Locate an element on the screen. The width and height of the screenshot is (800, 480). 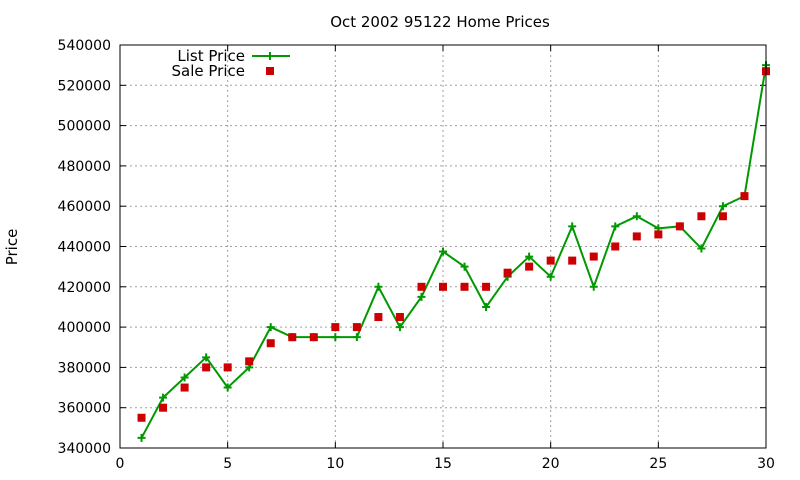
x-tick-label: 0 is located at coordinates (120, 464).